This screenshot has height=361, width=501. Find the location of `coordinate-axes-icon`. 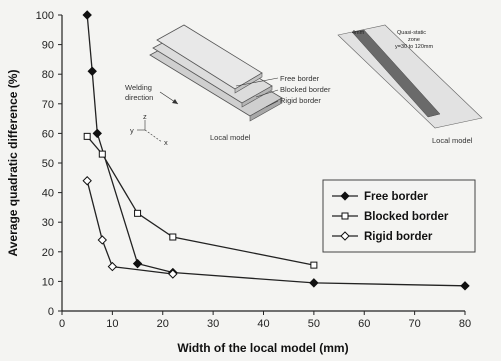

coordinate-axes-icon is located at coordinates (150, 131).